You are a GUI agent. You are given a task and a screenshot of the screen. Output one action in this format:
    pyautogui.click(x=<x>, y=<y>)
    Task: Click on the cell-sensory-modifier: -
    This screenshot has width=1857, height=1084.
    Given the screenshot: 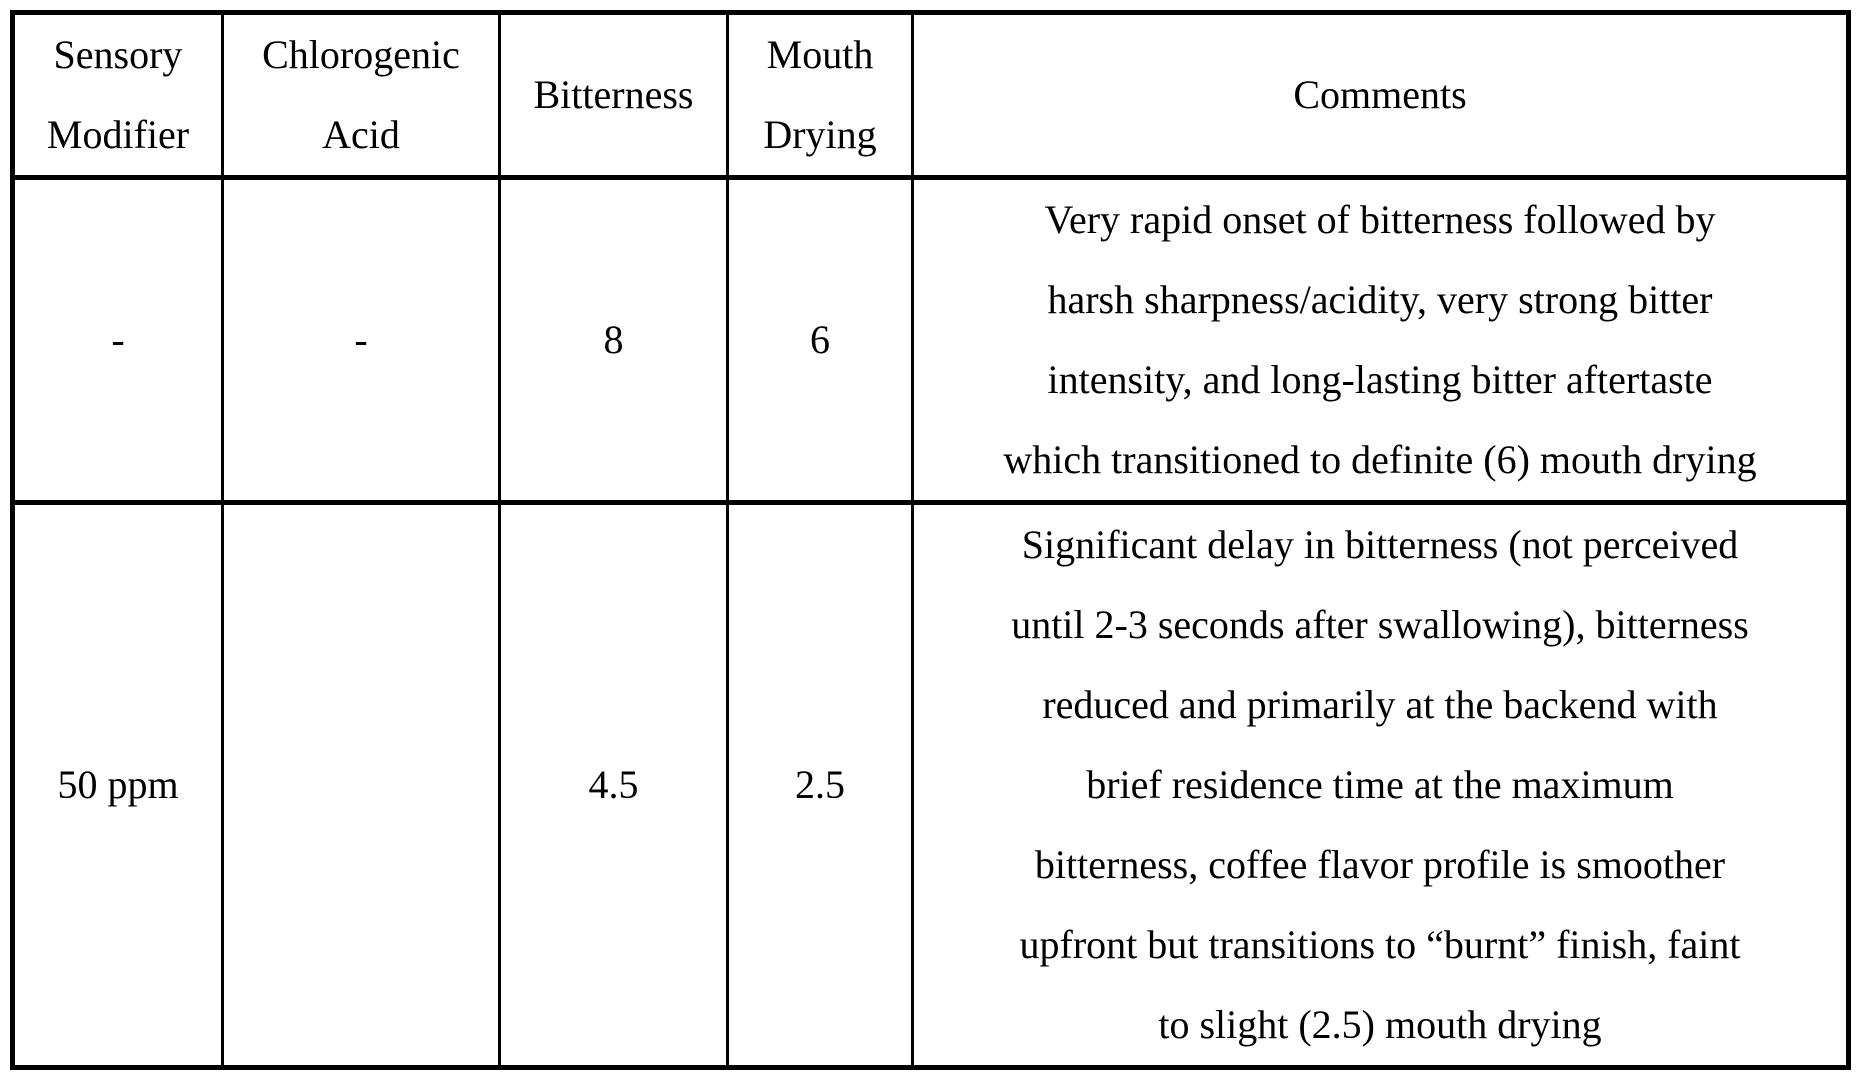 What is the action you would take?
    pyautogui.click(x=117, y=339)
    